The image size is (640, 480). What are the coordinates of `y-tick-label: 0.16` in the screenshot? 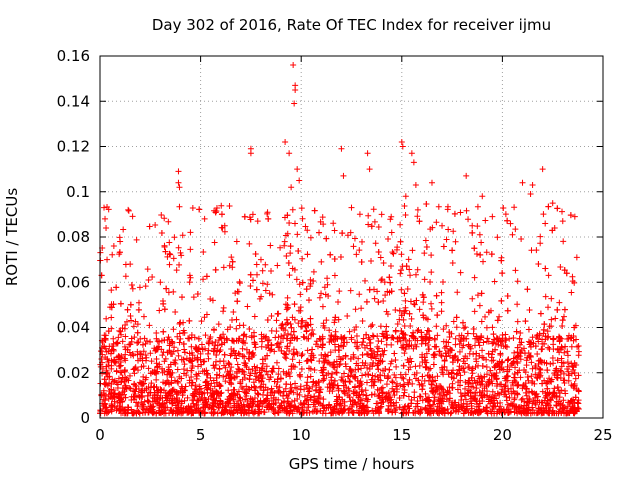 It's located at (73, 56).